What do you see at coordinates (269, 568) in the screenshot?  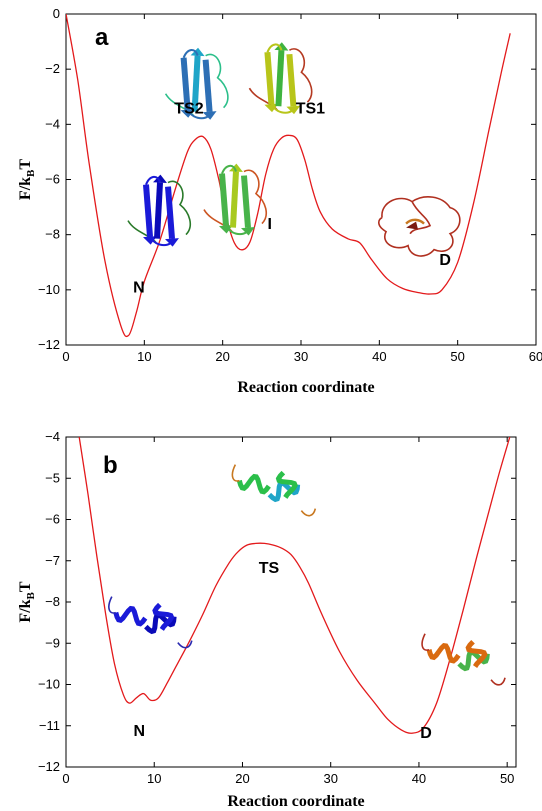 I see `state-label-ts: TS` at bounding box center [269, 568].